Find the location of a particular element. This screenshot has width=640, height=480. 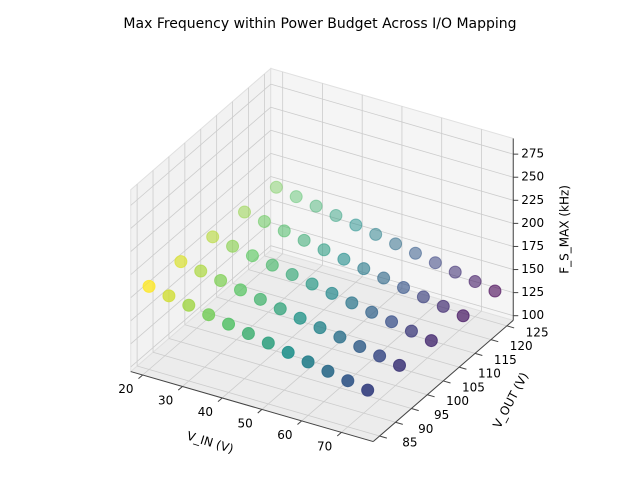

y-tick-label: 115 is located at coordinates (505, 360).